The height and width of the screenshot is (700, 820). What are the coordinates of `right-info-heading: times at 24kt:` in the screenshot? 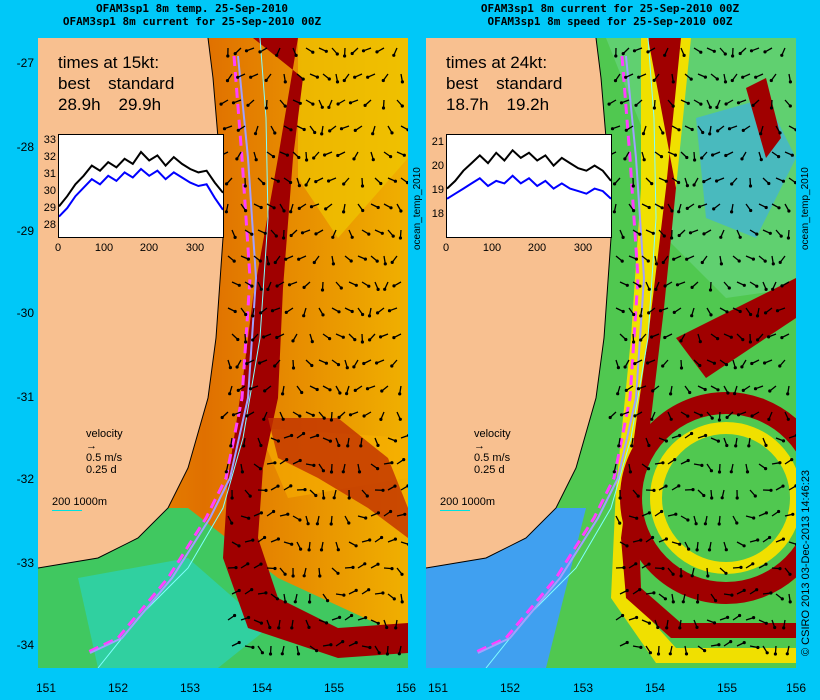 It's located at (497, 62).